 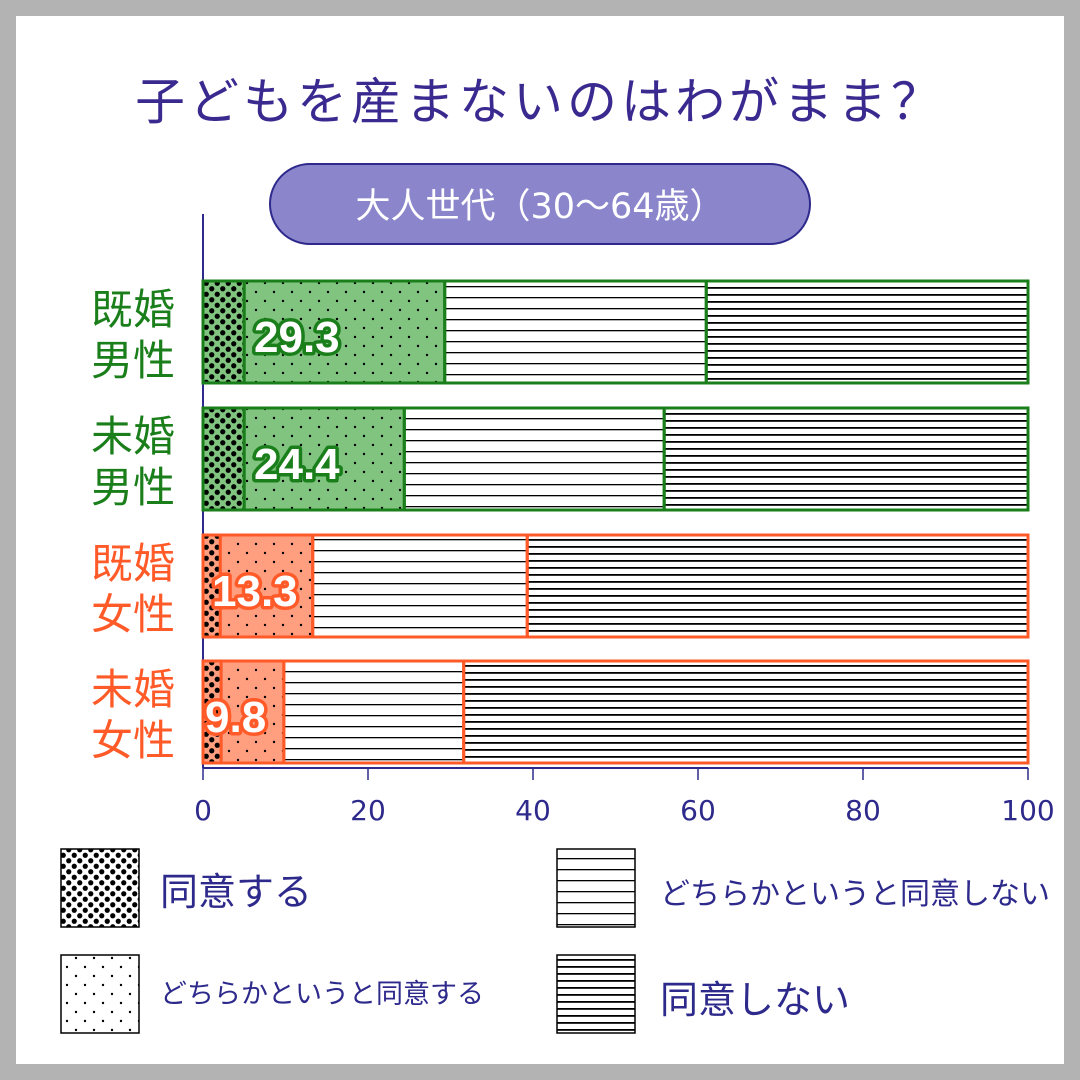 What do you see at coordinates (539, 207) in the screenshot?
I see `chart-subtitle: 大人世代（30〜64歳）` at bounding box center [539, 207].